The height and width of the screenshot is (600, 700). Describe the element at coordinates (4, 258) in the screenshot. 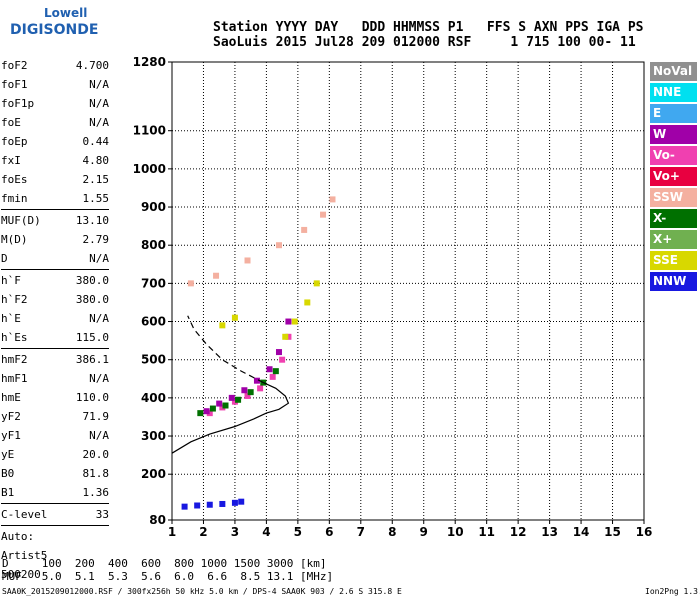

I see `param-label: D` at that location.